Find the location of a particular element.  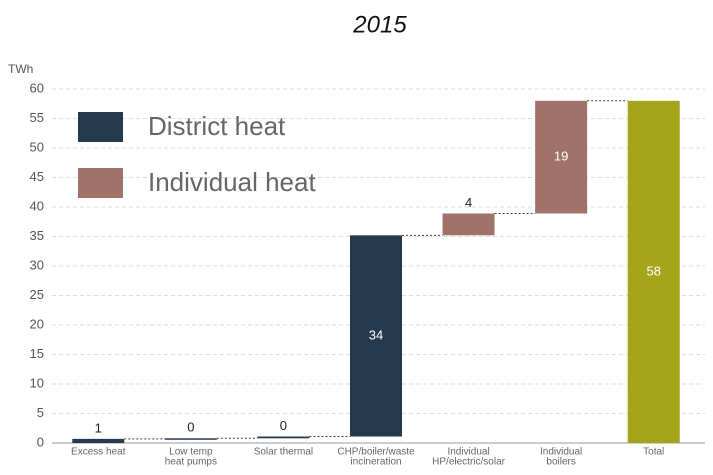

data-label: 19 is located at coordinates (561, 156).